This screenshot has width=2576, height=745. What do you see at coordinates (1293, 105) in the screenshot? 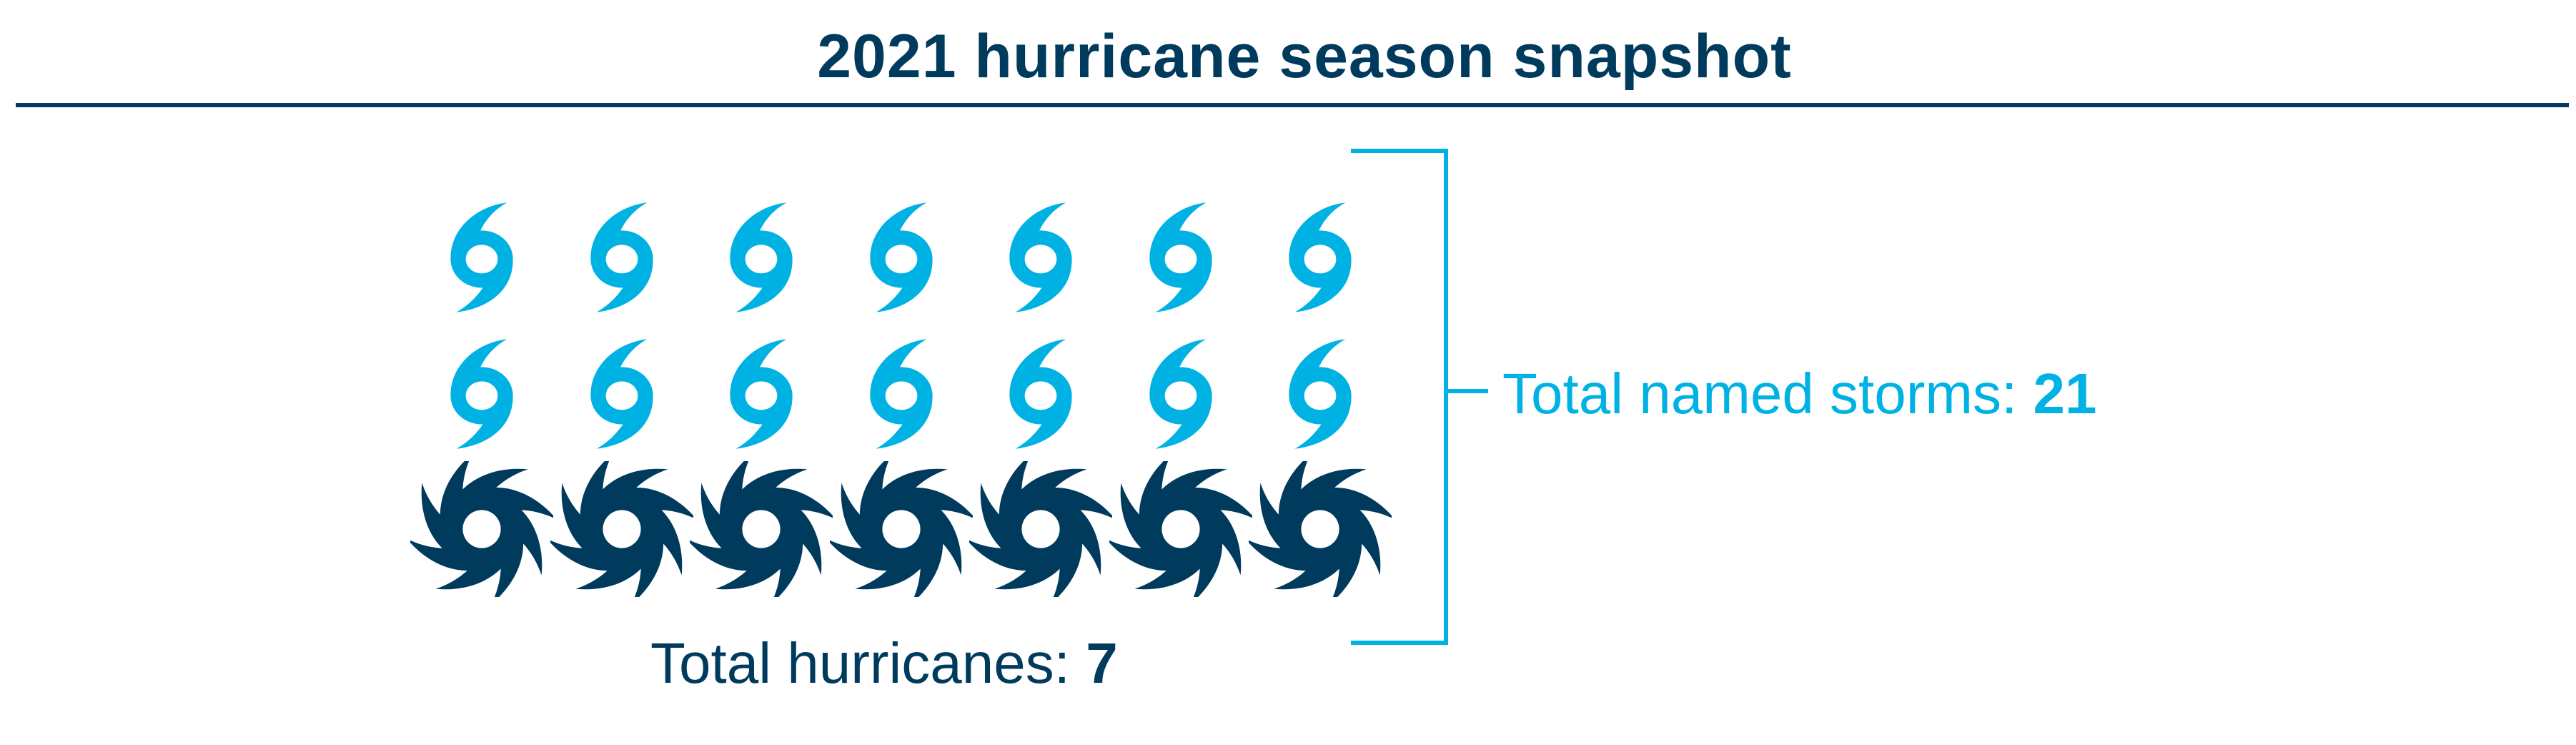
I see `title-divider` at bounding box center [1293, 105].